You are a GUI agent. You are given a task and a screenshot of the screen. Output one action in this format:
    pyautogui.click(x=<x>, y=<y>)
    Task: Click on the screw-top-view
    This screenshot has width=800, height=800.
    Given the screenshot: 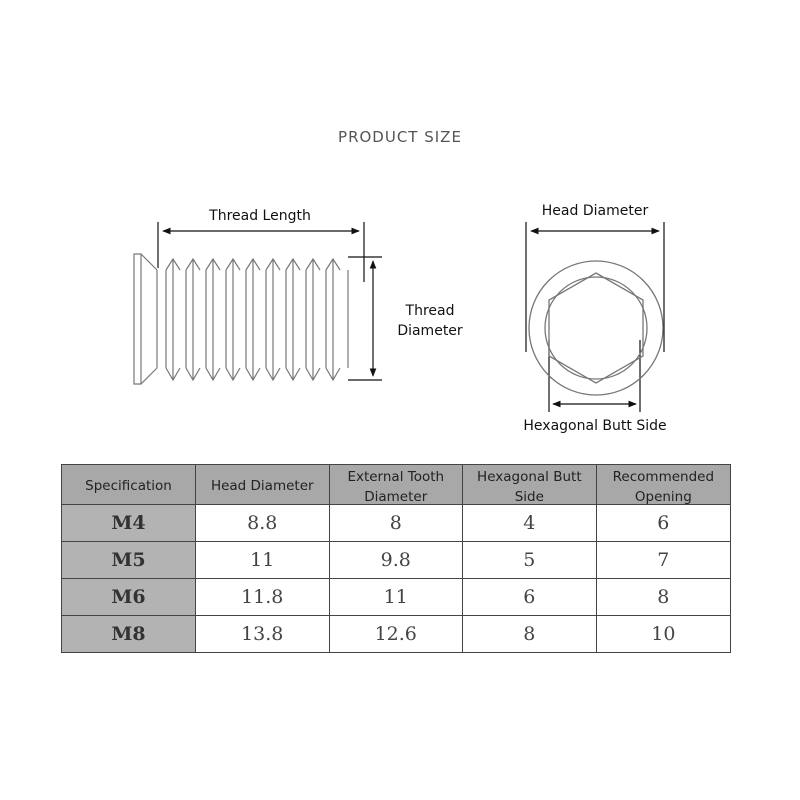 What is the action you would take?
    pyautogui.click(x=596, y=328)
    